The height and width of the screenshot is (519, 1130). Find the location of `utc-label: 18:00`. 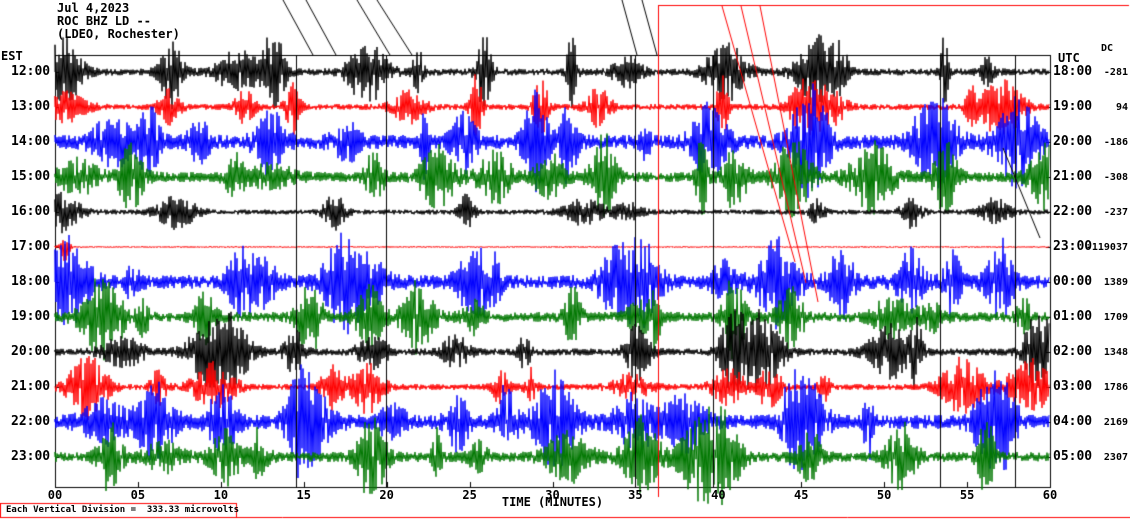

utc-label: 18:00 is located at coordinates (1073, 71).